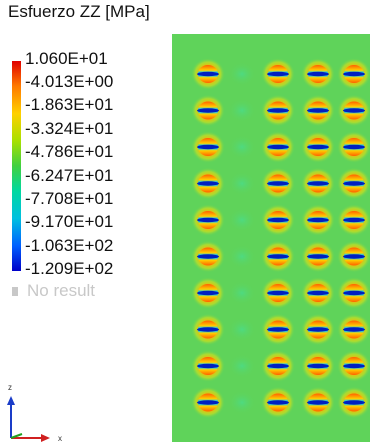  What do you see at coordinates (60, 438) in the screenshot?
I see `x-axis-label: x` at bounding box center [60, 438].